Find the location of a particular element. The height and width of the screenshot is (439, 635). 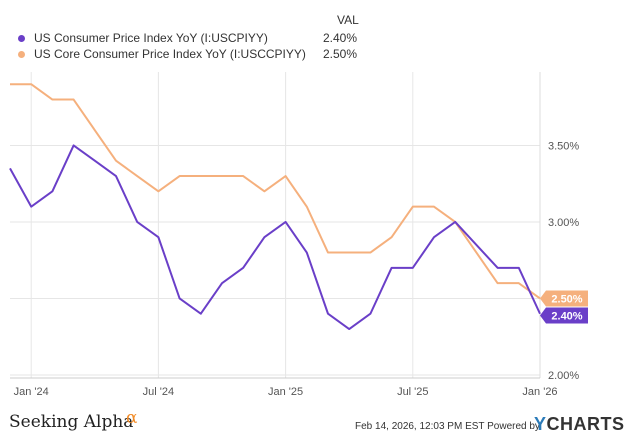

ycharts-y-mark: Y is located at coordinates (540, 424).